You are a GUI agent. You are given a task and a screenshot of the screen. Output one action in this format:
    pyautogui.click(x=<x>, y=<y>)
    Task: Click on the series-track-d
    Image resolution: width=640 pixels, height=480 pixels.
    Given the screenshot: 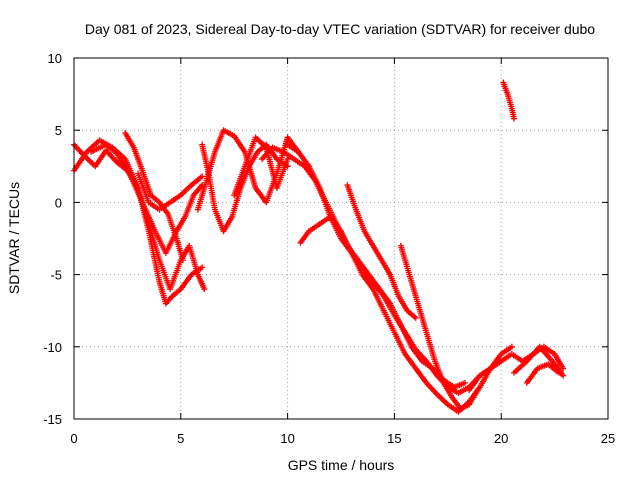 What is the action you would take?
    pyautogui.click(x=154, y=197)
    